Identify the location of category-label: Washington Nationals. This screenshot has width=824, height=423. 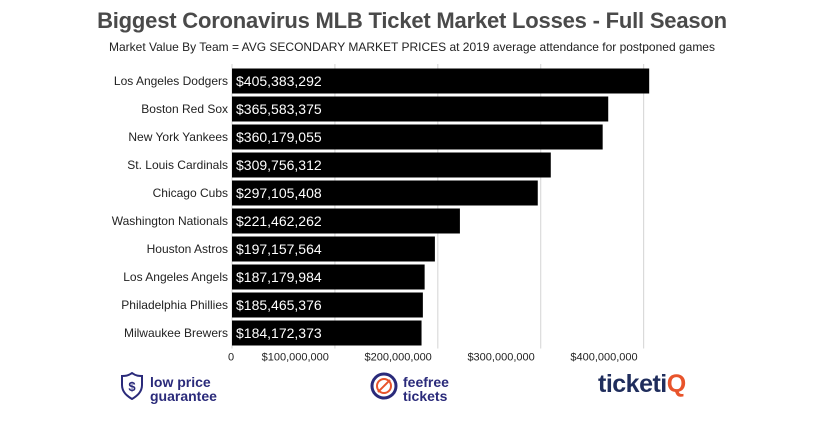
(170, 221).